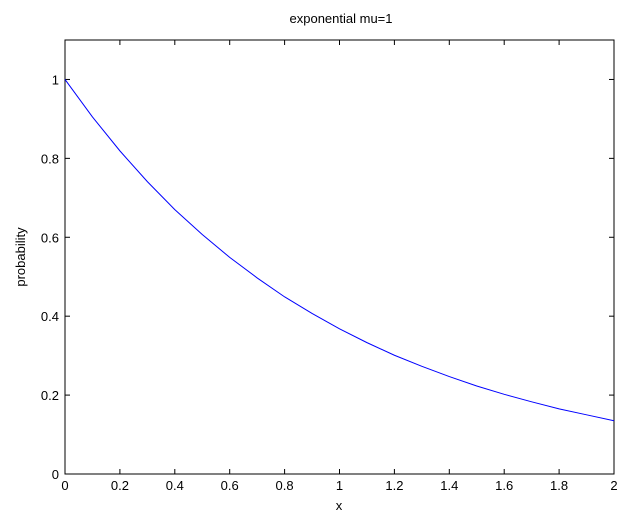  Describe the element at coordinates (449, 485) in the screenshot. I see `x-tick-label: 1.4` at that location.